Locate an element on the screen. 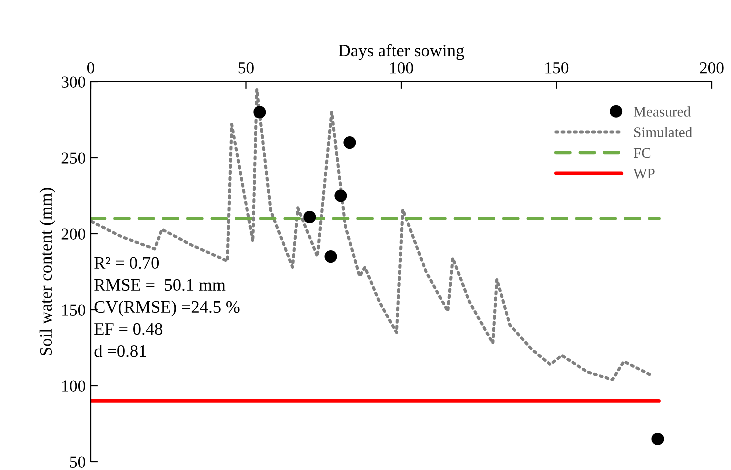 The image size is (731, 470). y-axis-title: Soil water content (mm) is located at coordinates (48, 272).